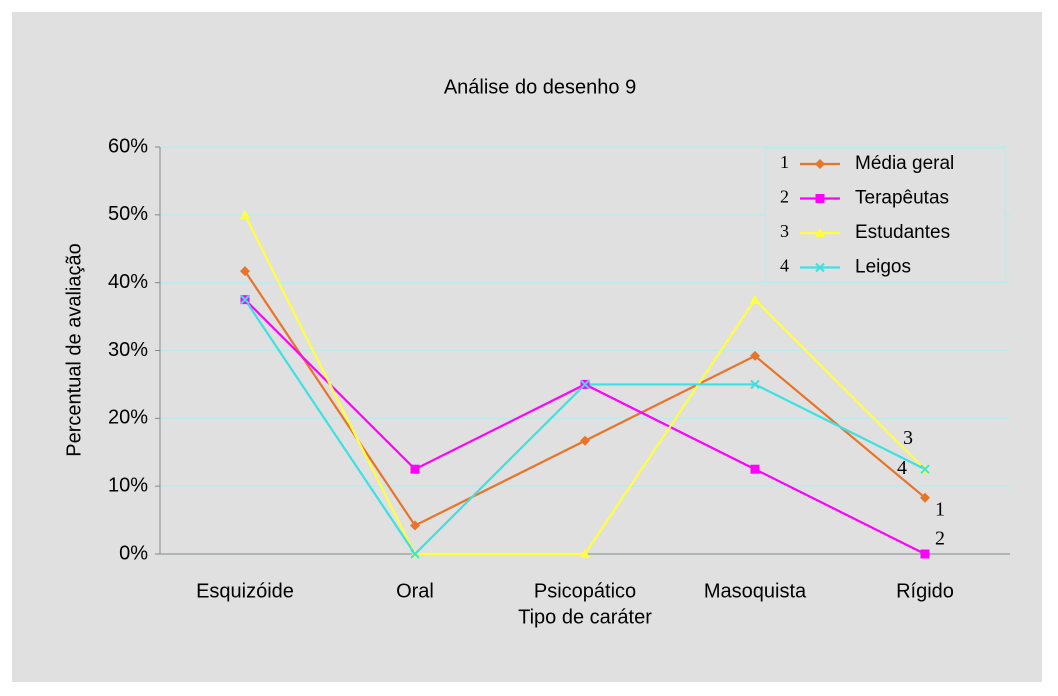 The image size is (1058, 696). I want to click on end-label: 1, so click(940, 509).